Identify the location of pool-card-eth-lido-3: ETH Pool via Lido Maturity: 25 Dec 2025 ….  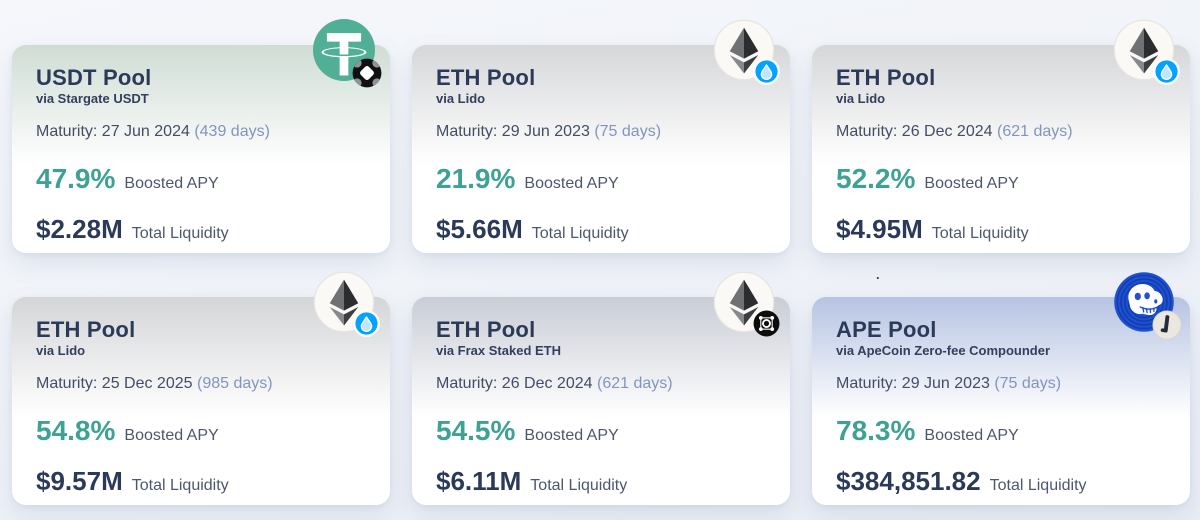
(201, 388).